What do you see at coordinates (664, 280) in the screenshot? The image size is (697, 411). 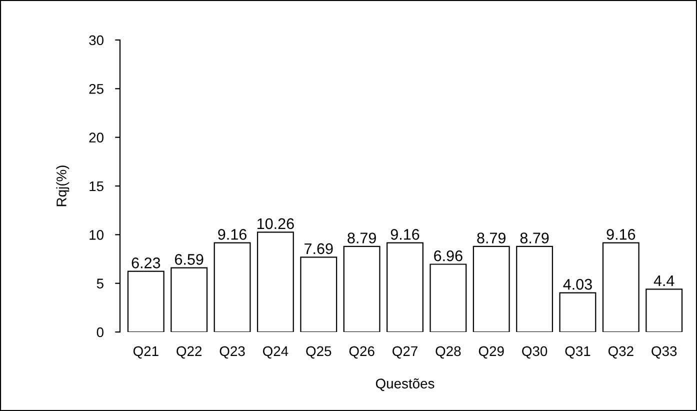 I see `data-label: 4.4` at bounding box center [664, 280].